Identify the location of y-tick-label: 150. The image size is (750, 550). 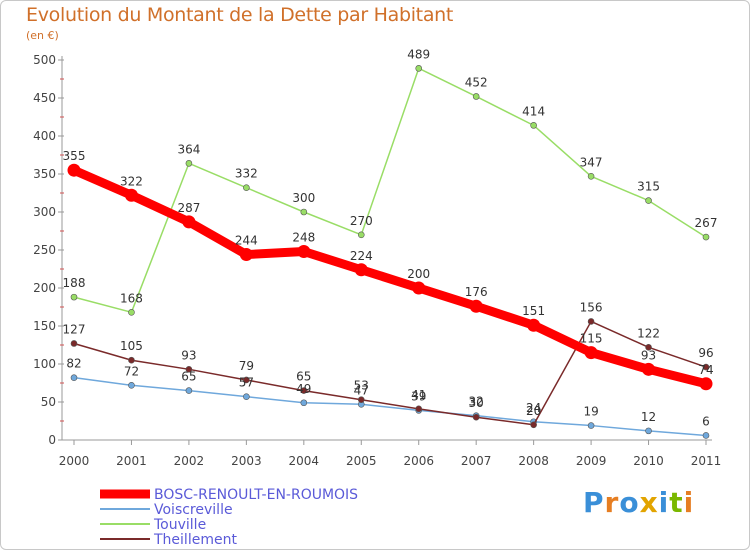
(44, 326).